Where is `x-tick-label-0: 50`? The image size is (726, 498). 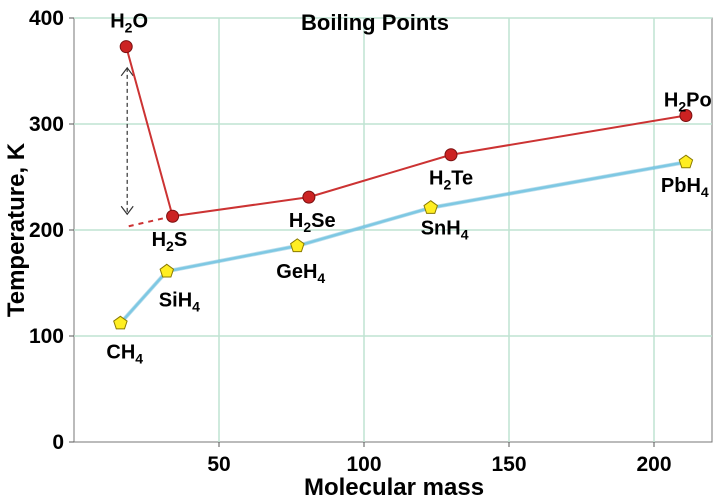 x-tick-label-0: 50 is located at coordinates (218, 464).